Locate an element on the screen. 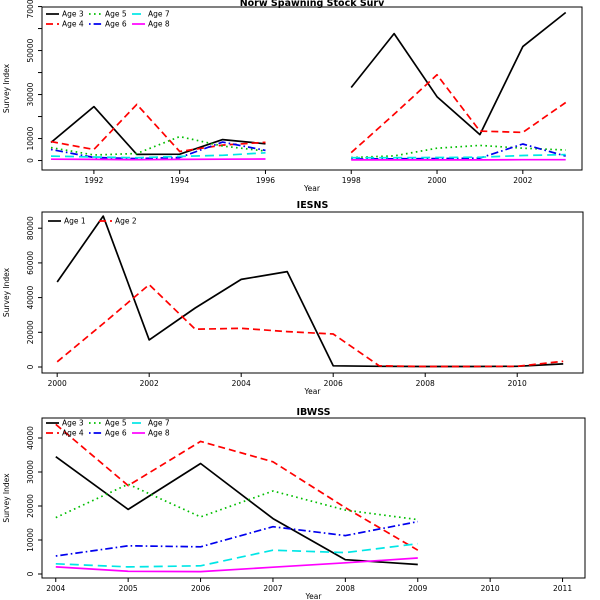 Image resolution: width=600 pixels, height=600 pixels. legend-label: Age 2 is located at coordinates (126, 221).